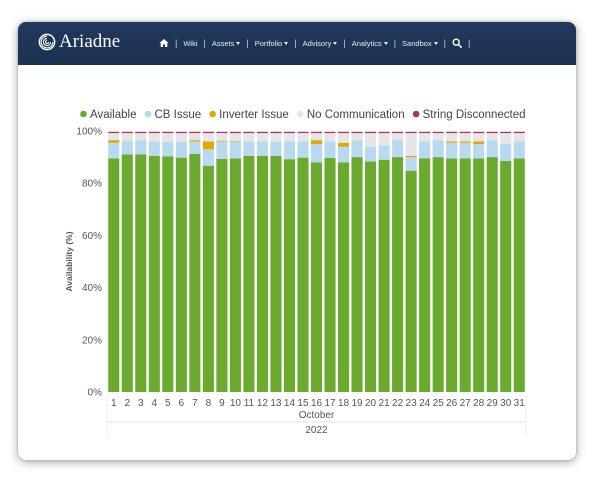 This screenshot has width=600, height=485. What do you see at coordinates (249, 148) in the screenshot?
I see `bar-segment-day11-series1` at bounding box center [249, 148].